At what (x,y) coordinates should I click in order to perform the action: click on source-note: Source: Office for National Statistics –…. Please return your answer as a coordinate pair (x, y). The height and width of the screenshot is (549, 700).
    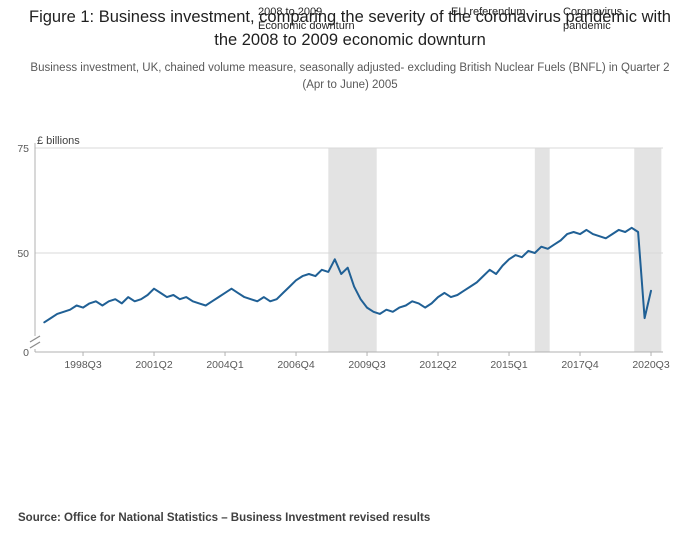
    Looking at the image, I should click on (224, 518).